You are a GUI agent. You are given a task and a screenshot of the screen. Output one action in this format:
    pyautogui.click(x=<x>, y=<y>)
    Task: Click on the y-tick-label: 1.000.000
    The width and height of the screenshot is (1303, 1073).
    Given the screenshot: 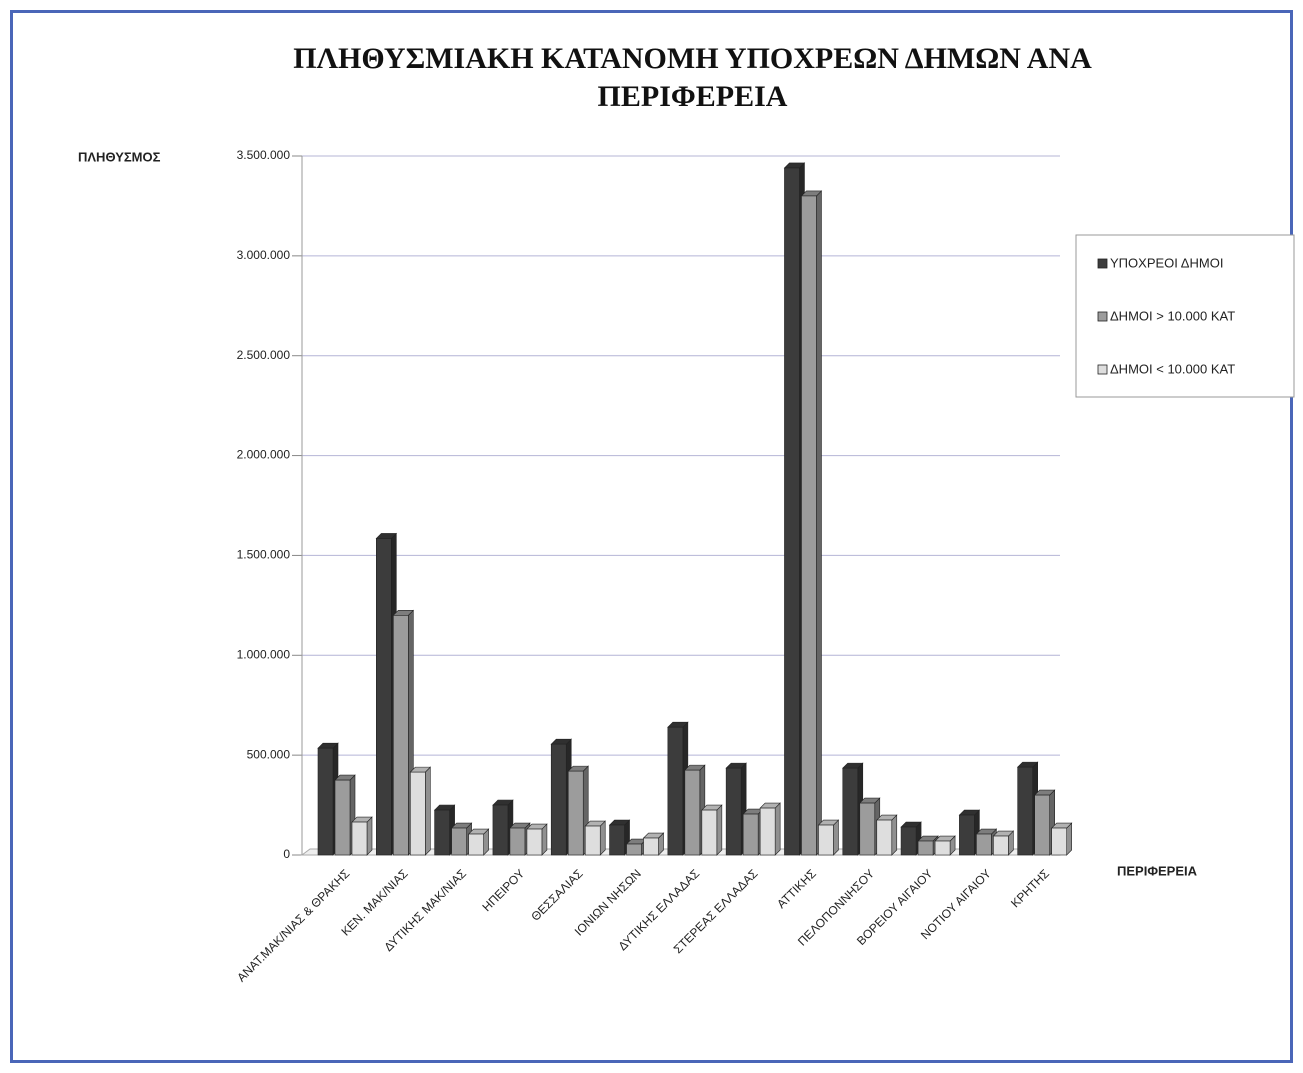 What is the action you would take?
    pyautogui.click(x=264, y=654)
    